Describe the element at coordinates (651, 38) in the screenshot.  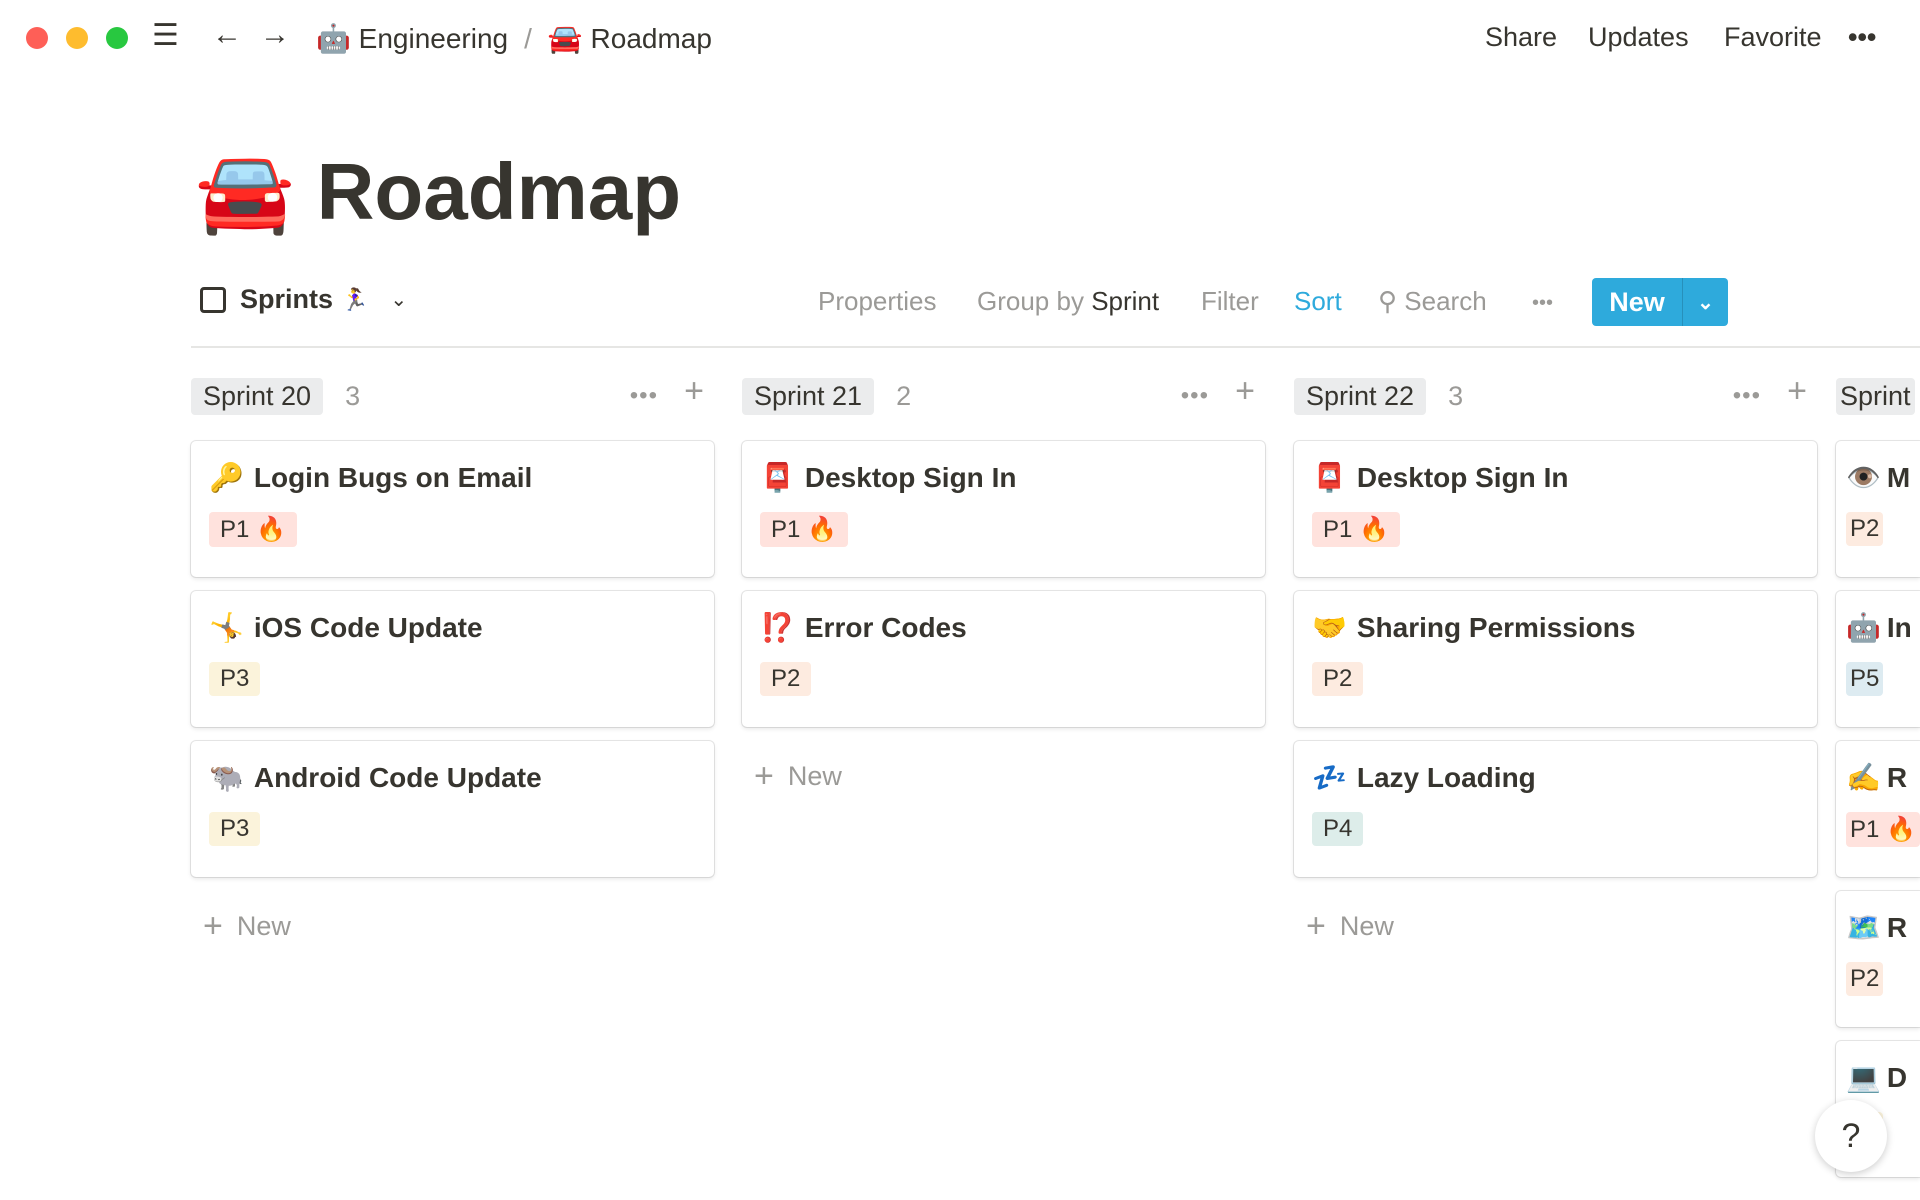
I see `breadcrumb-label: Roadmap` at that location.